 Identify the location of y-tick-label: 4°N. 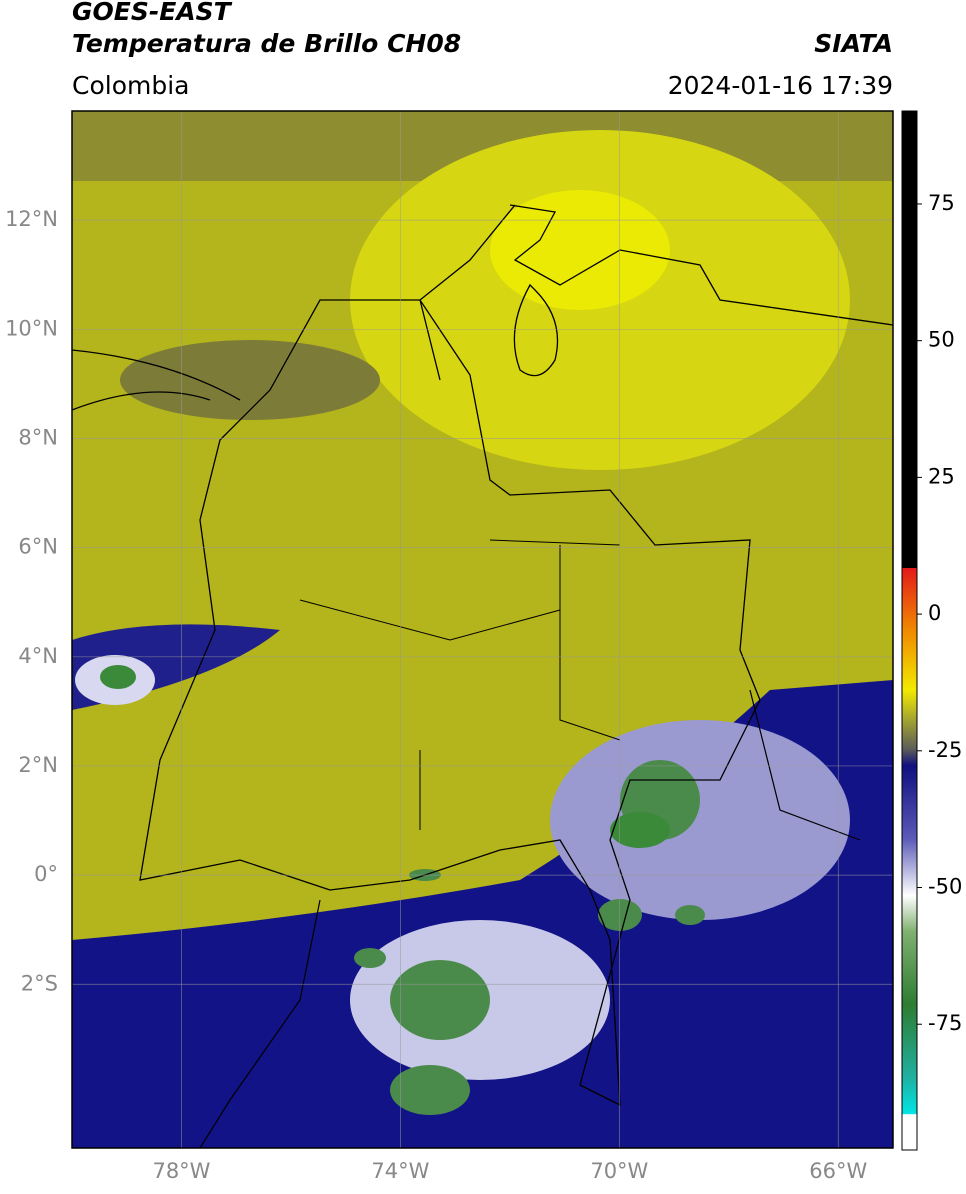
(38, 656).